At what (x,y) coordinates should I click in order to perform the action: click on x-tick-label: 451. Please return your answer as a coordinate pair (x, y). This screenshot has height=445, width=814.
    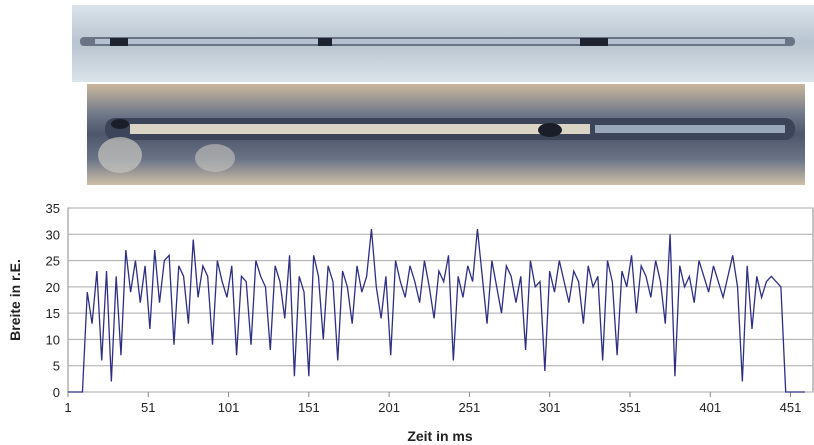
    Looking at the image, I should click on (791, 407).